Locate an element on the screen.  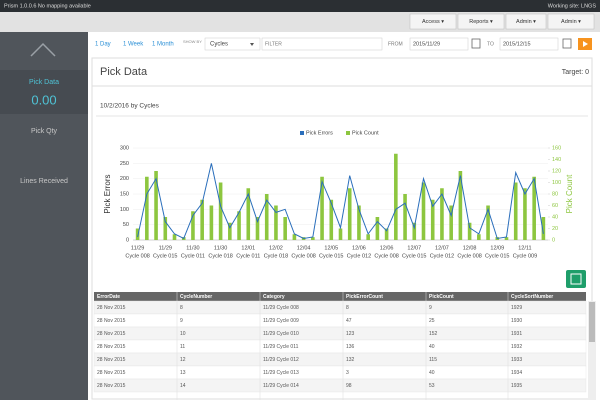
export-button is located at coordinates (576, 279).